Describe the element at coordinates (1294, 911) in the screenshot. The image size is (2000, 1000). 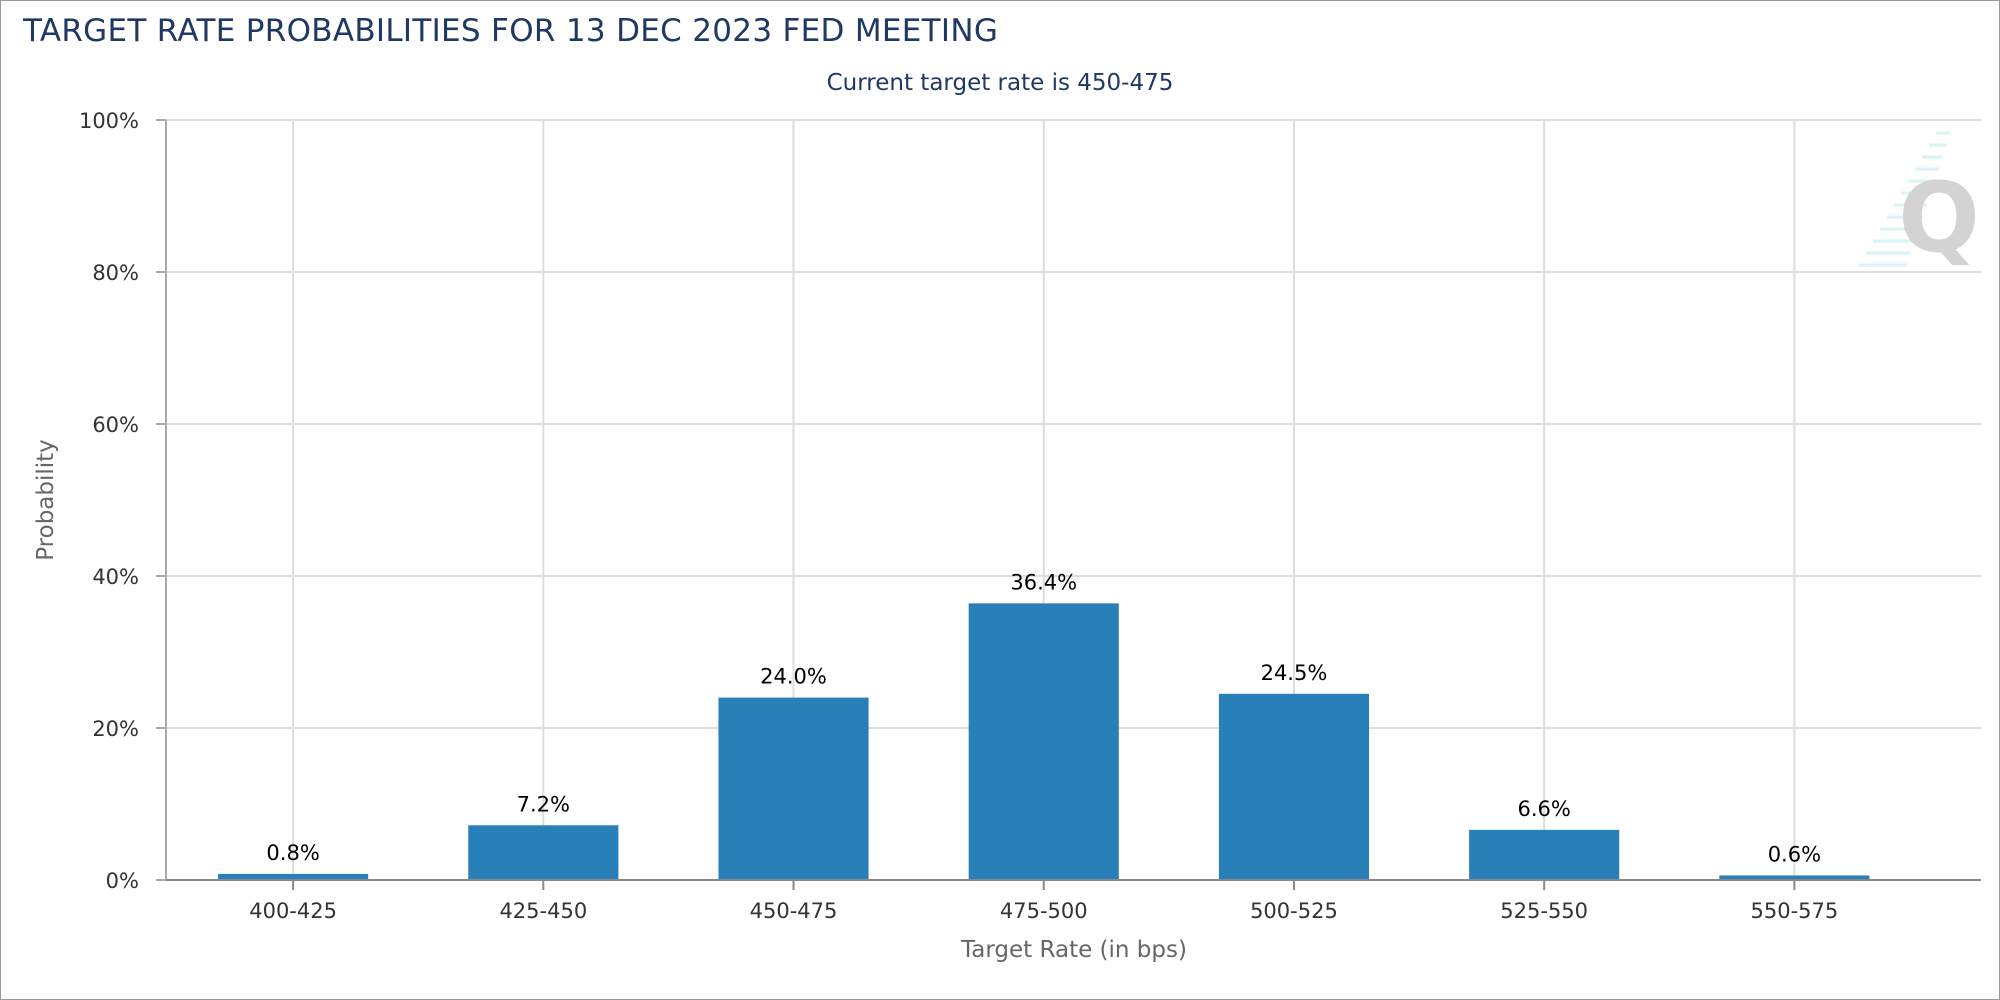
I see `x-tick-label: 500-525` at that location.